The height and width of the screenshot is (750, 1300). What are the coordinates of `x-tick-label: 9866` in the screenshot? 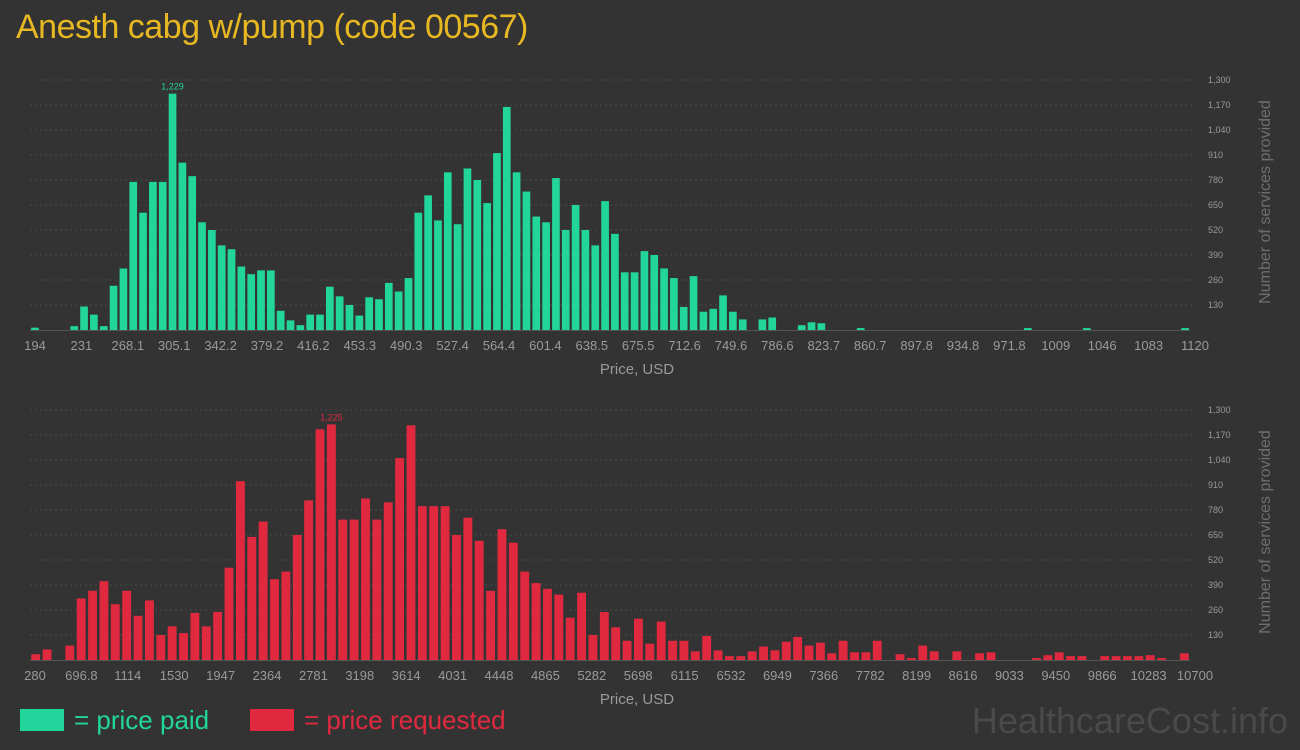 It's located at (1102, 675).